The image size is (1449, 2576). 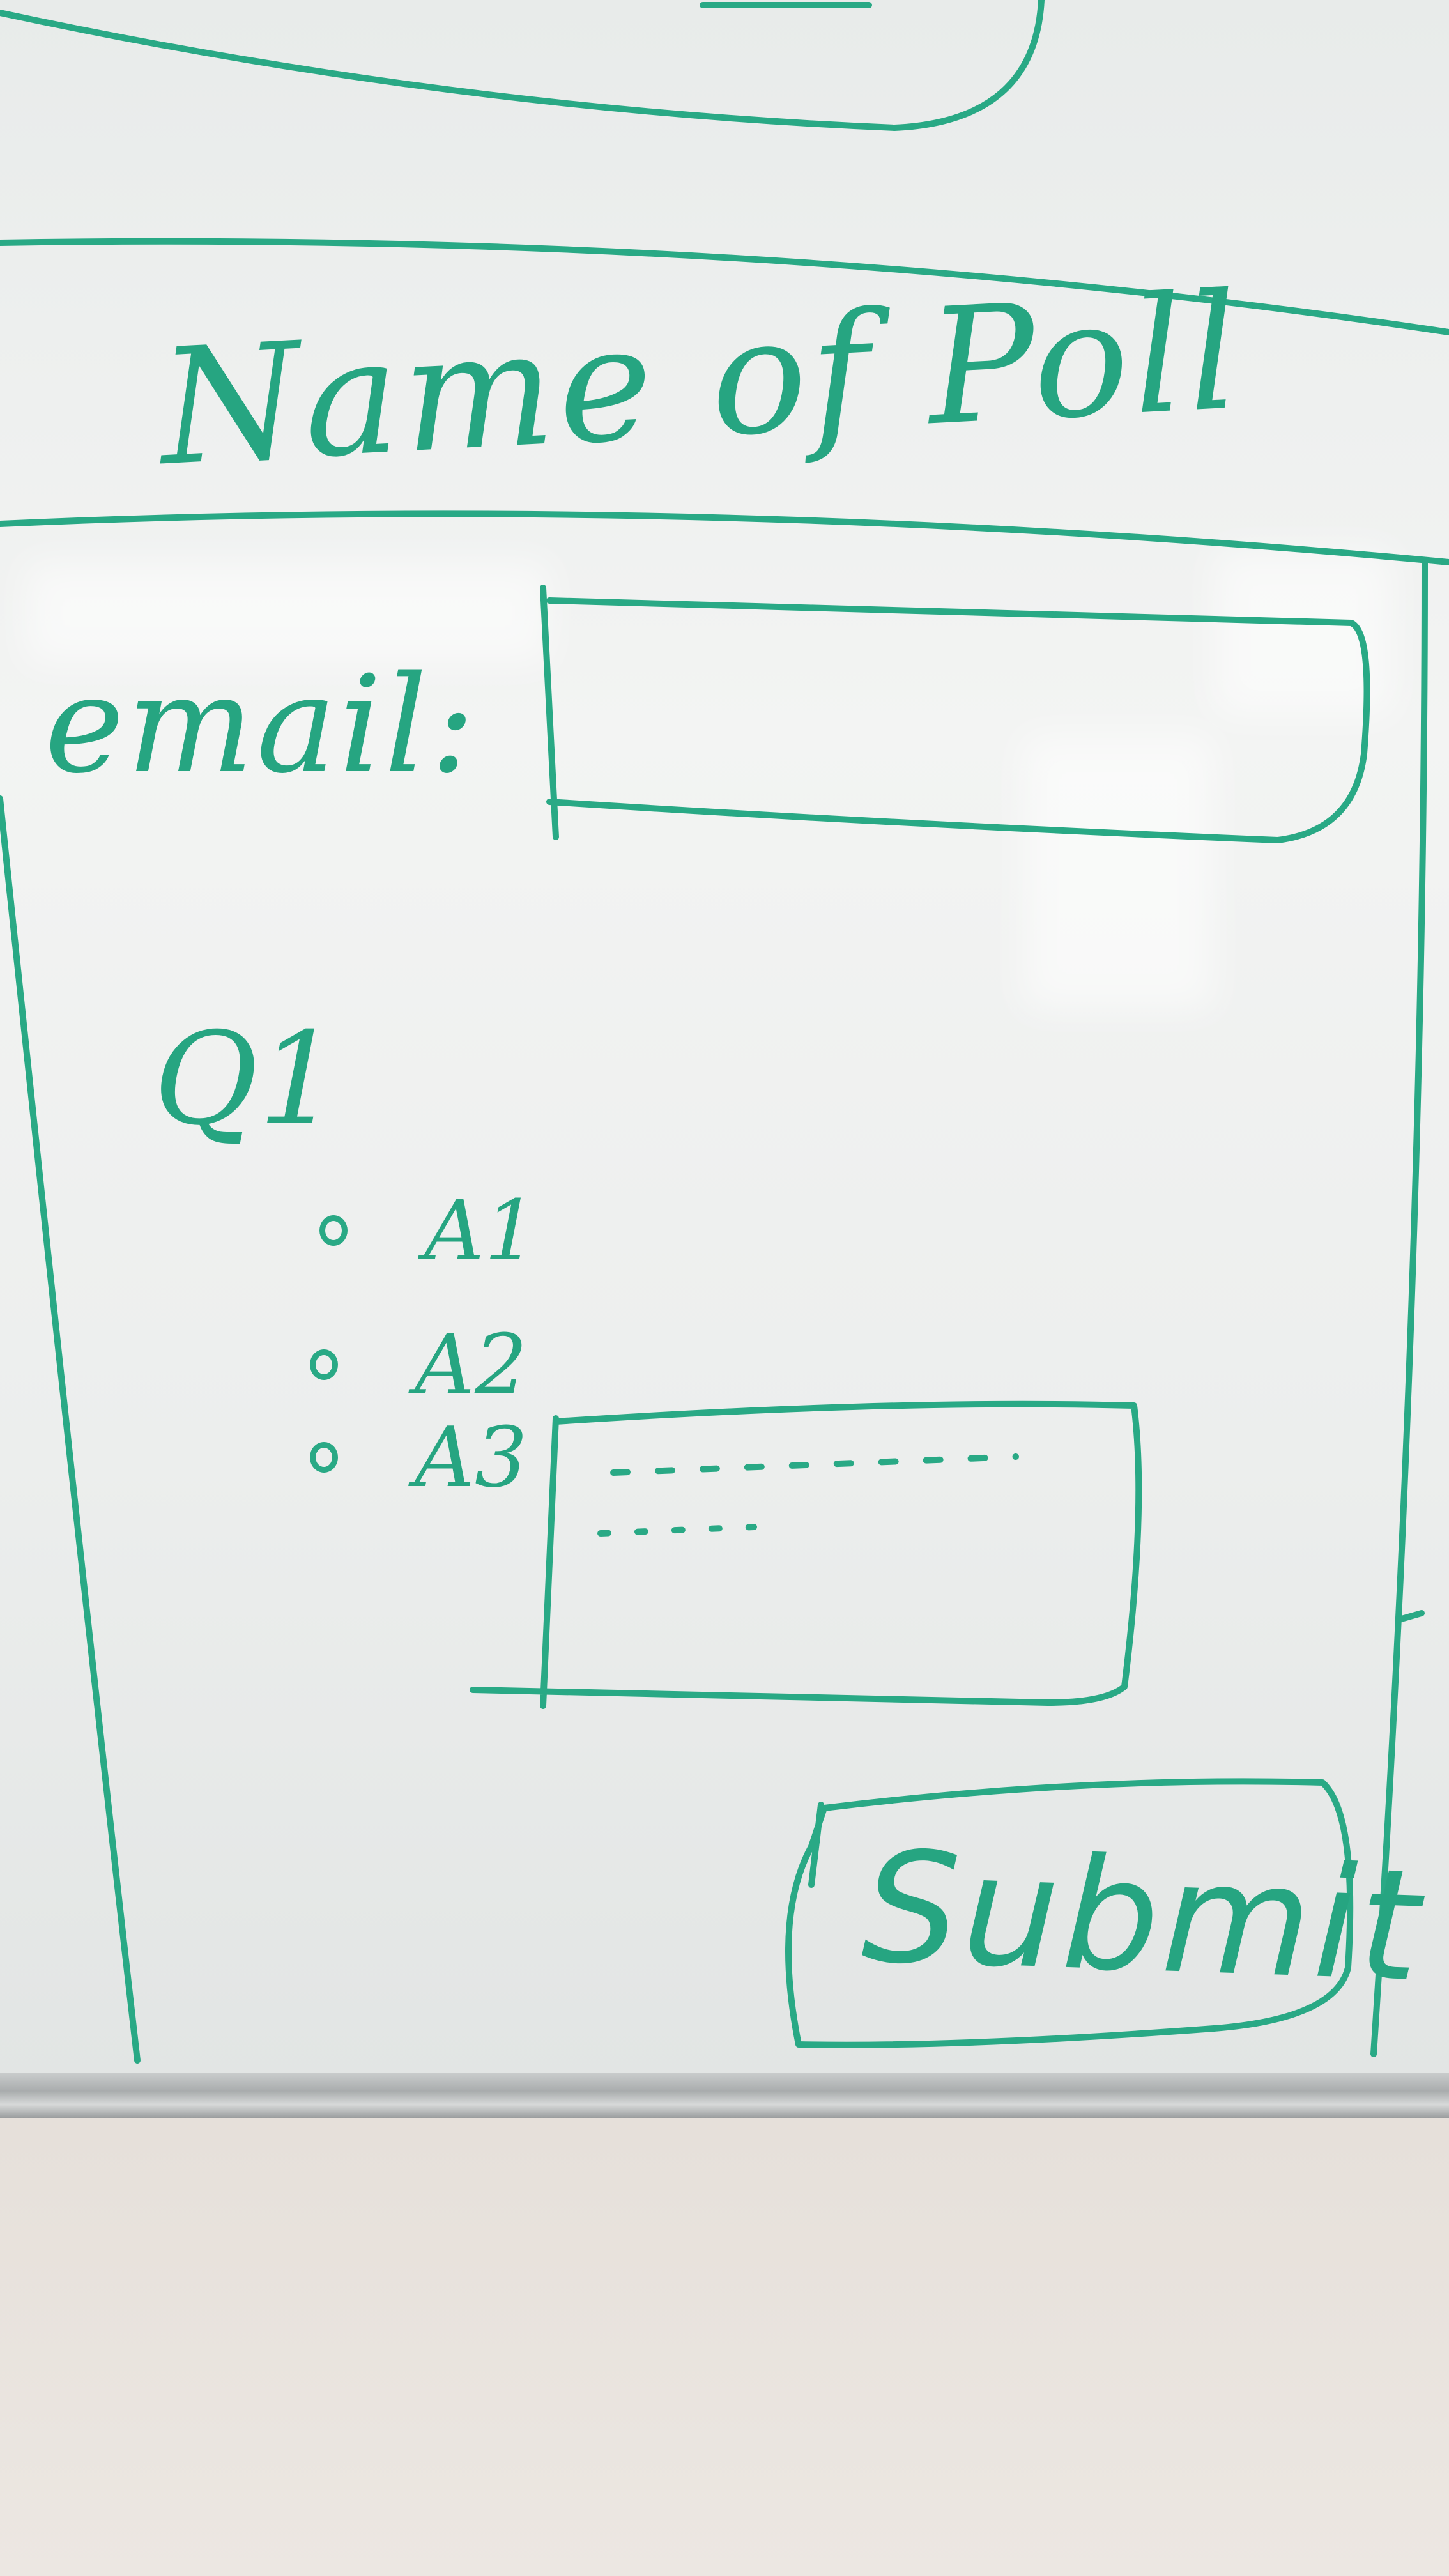 I want to click on question-label: Q1, so click(x=246, y=1079).